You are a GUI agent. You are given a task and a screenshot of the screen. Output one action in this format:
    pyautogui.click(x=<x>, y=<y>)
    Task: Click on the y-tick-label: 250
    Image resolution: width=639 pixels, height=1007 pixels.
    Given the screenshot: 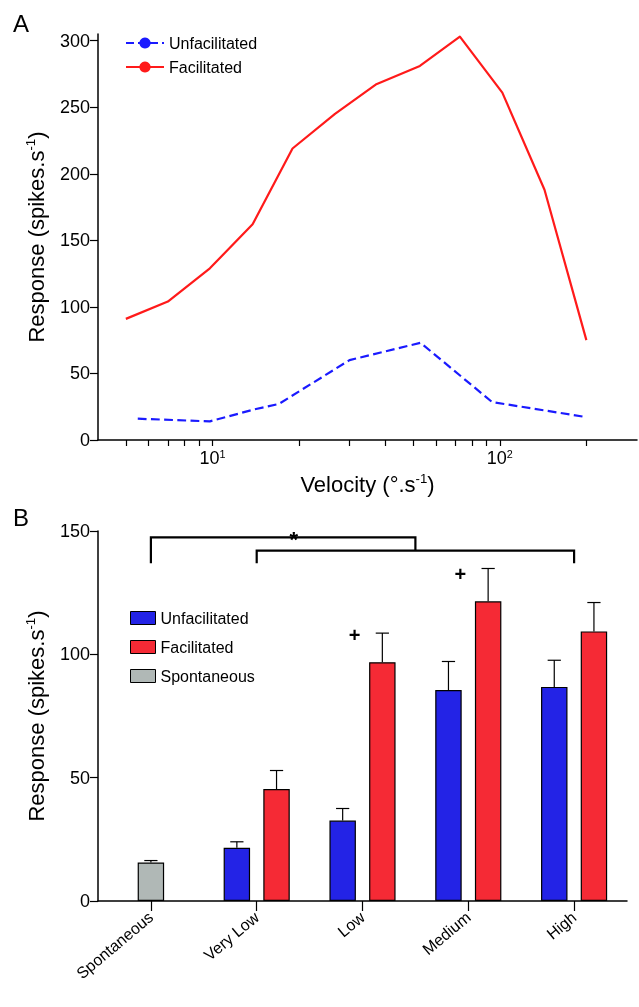 What is the action you would take?
    pyautogui.click(x=74, y=107)
    